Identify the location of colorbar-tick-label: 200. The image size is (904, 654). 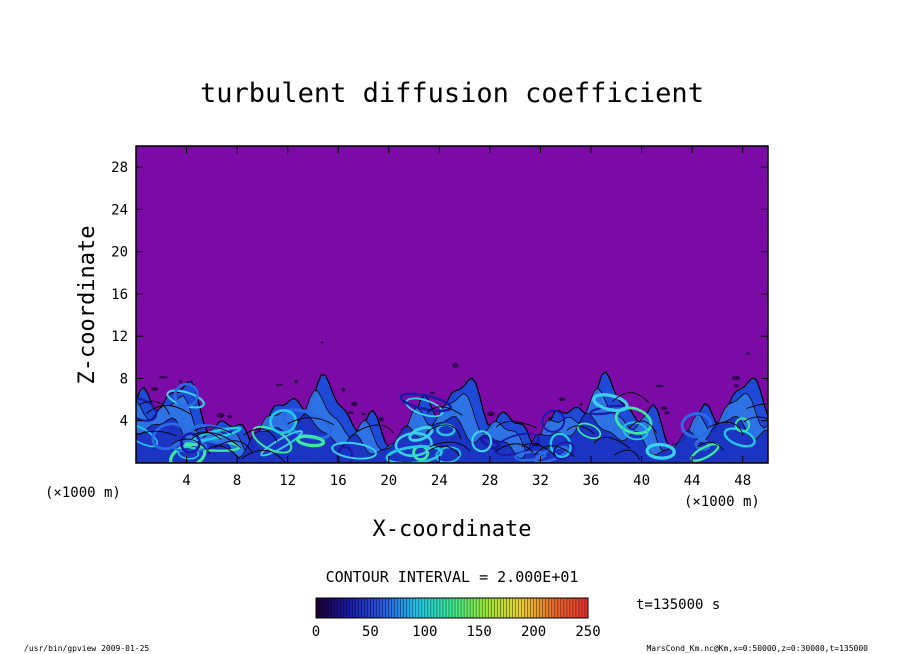
(533, 632).